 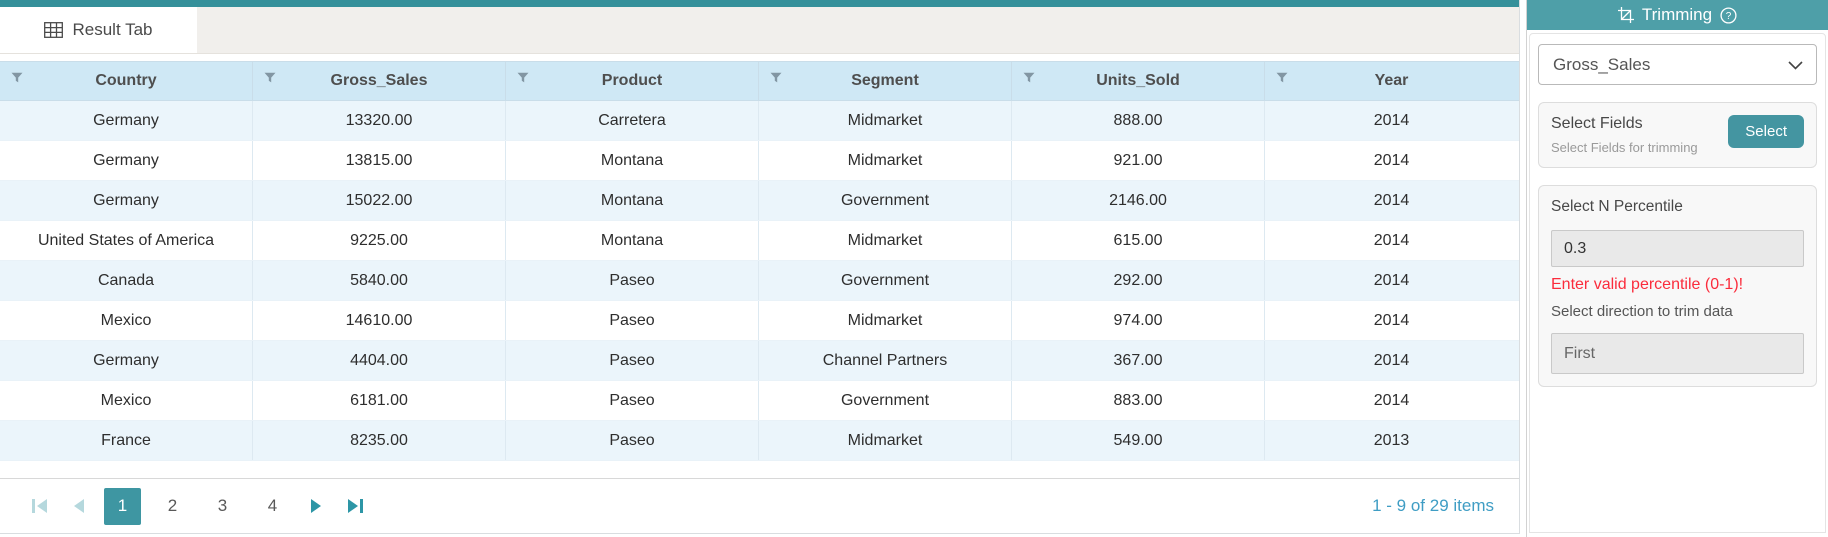 I want to click on cell-units_sold: 974.00, so click(x=1138, y=320).